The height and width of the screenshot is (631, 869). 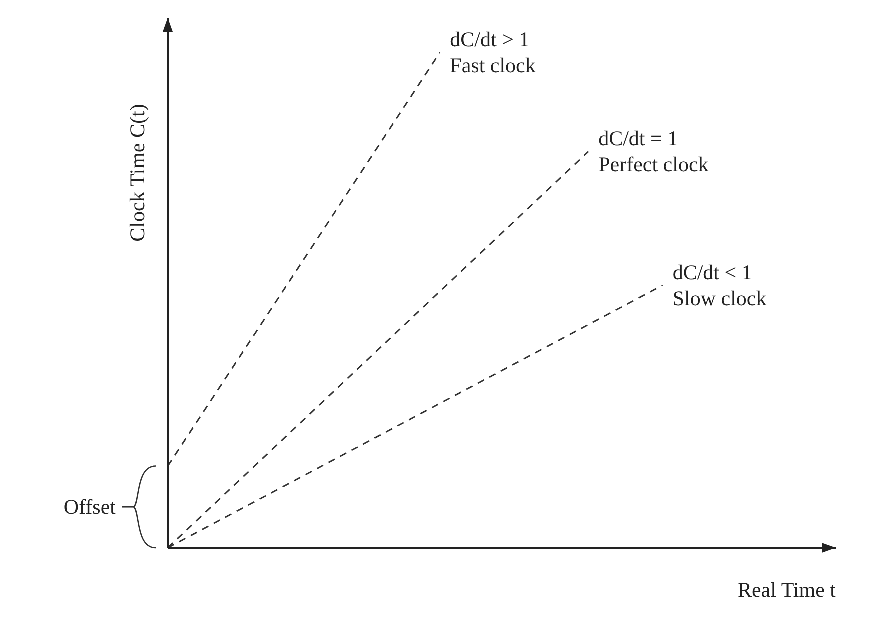 I want to click on y-axis-title: Clock Time C(t), so click(x=137, y=173).